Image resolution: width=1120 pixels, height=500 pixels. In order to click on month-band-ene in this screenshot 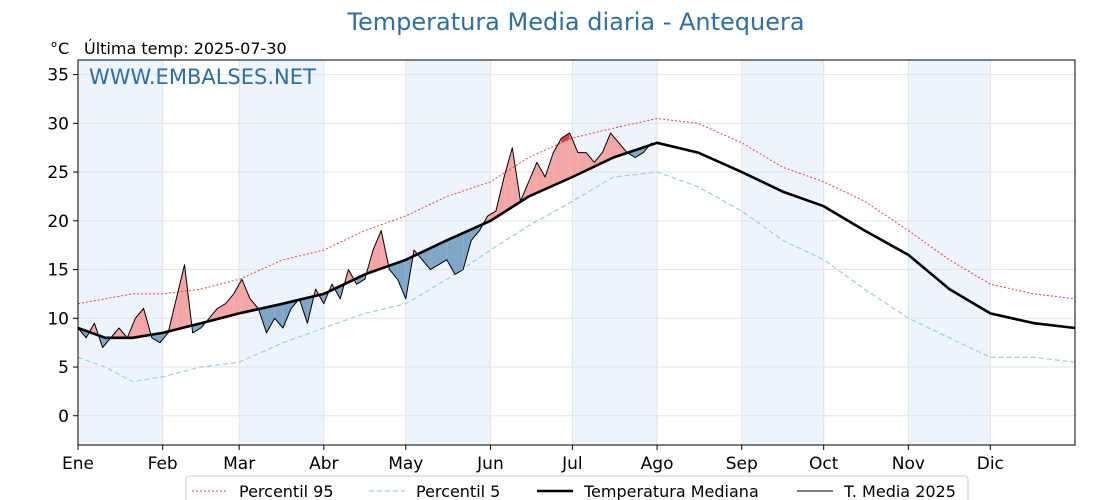, I will do `click(120, 252)`.